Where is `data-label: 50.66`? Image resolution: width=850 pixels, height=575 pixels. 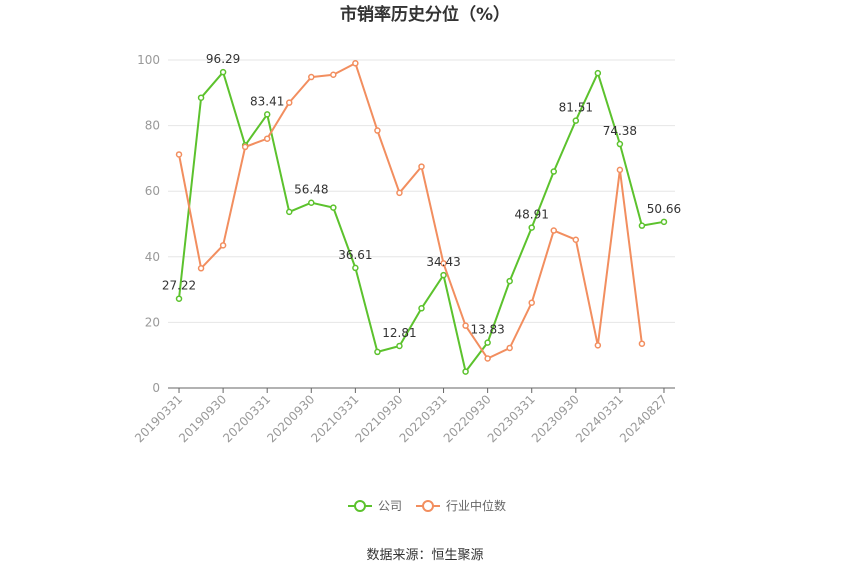
data-label: 50.66 is located at coordinates (664, 209).